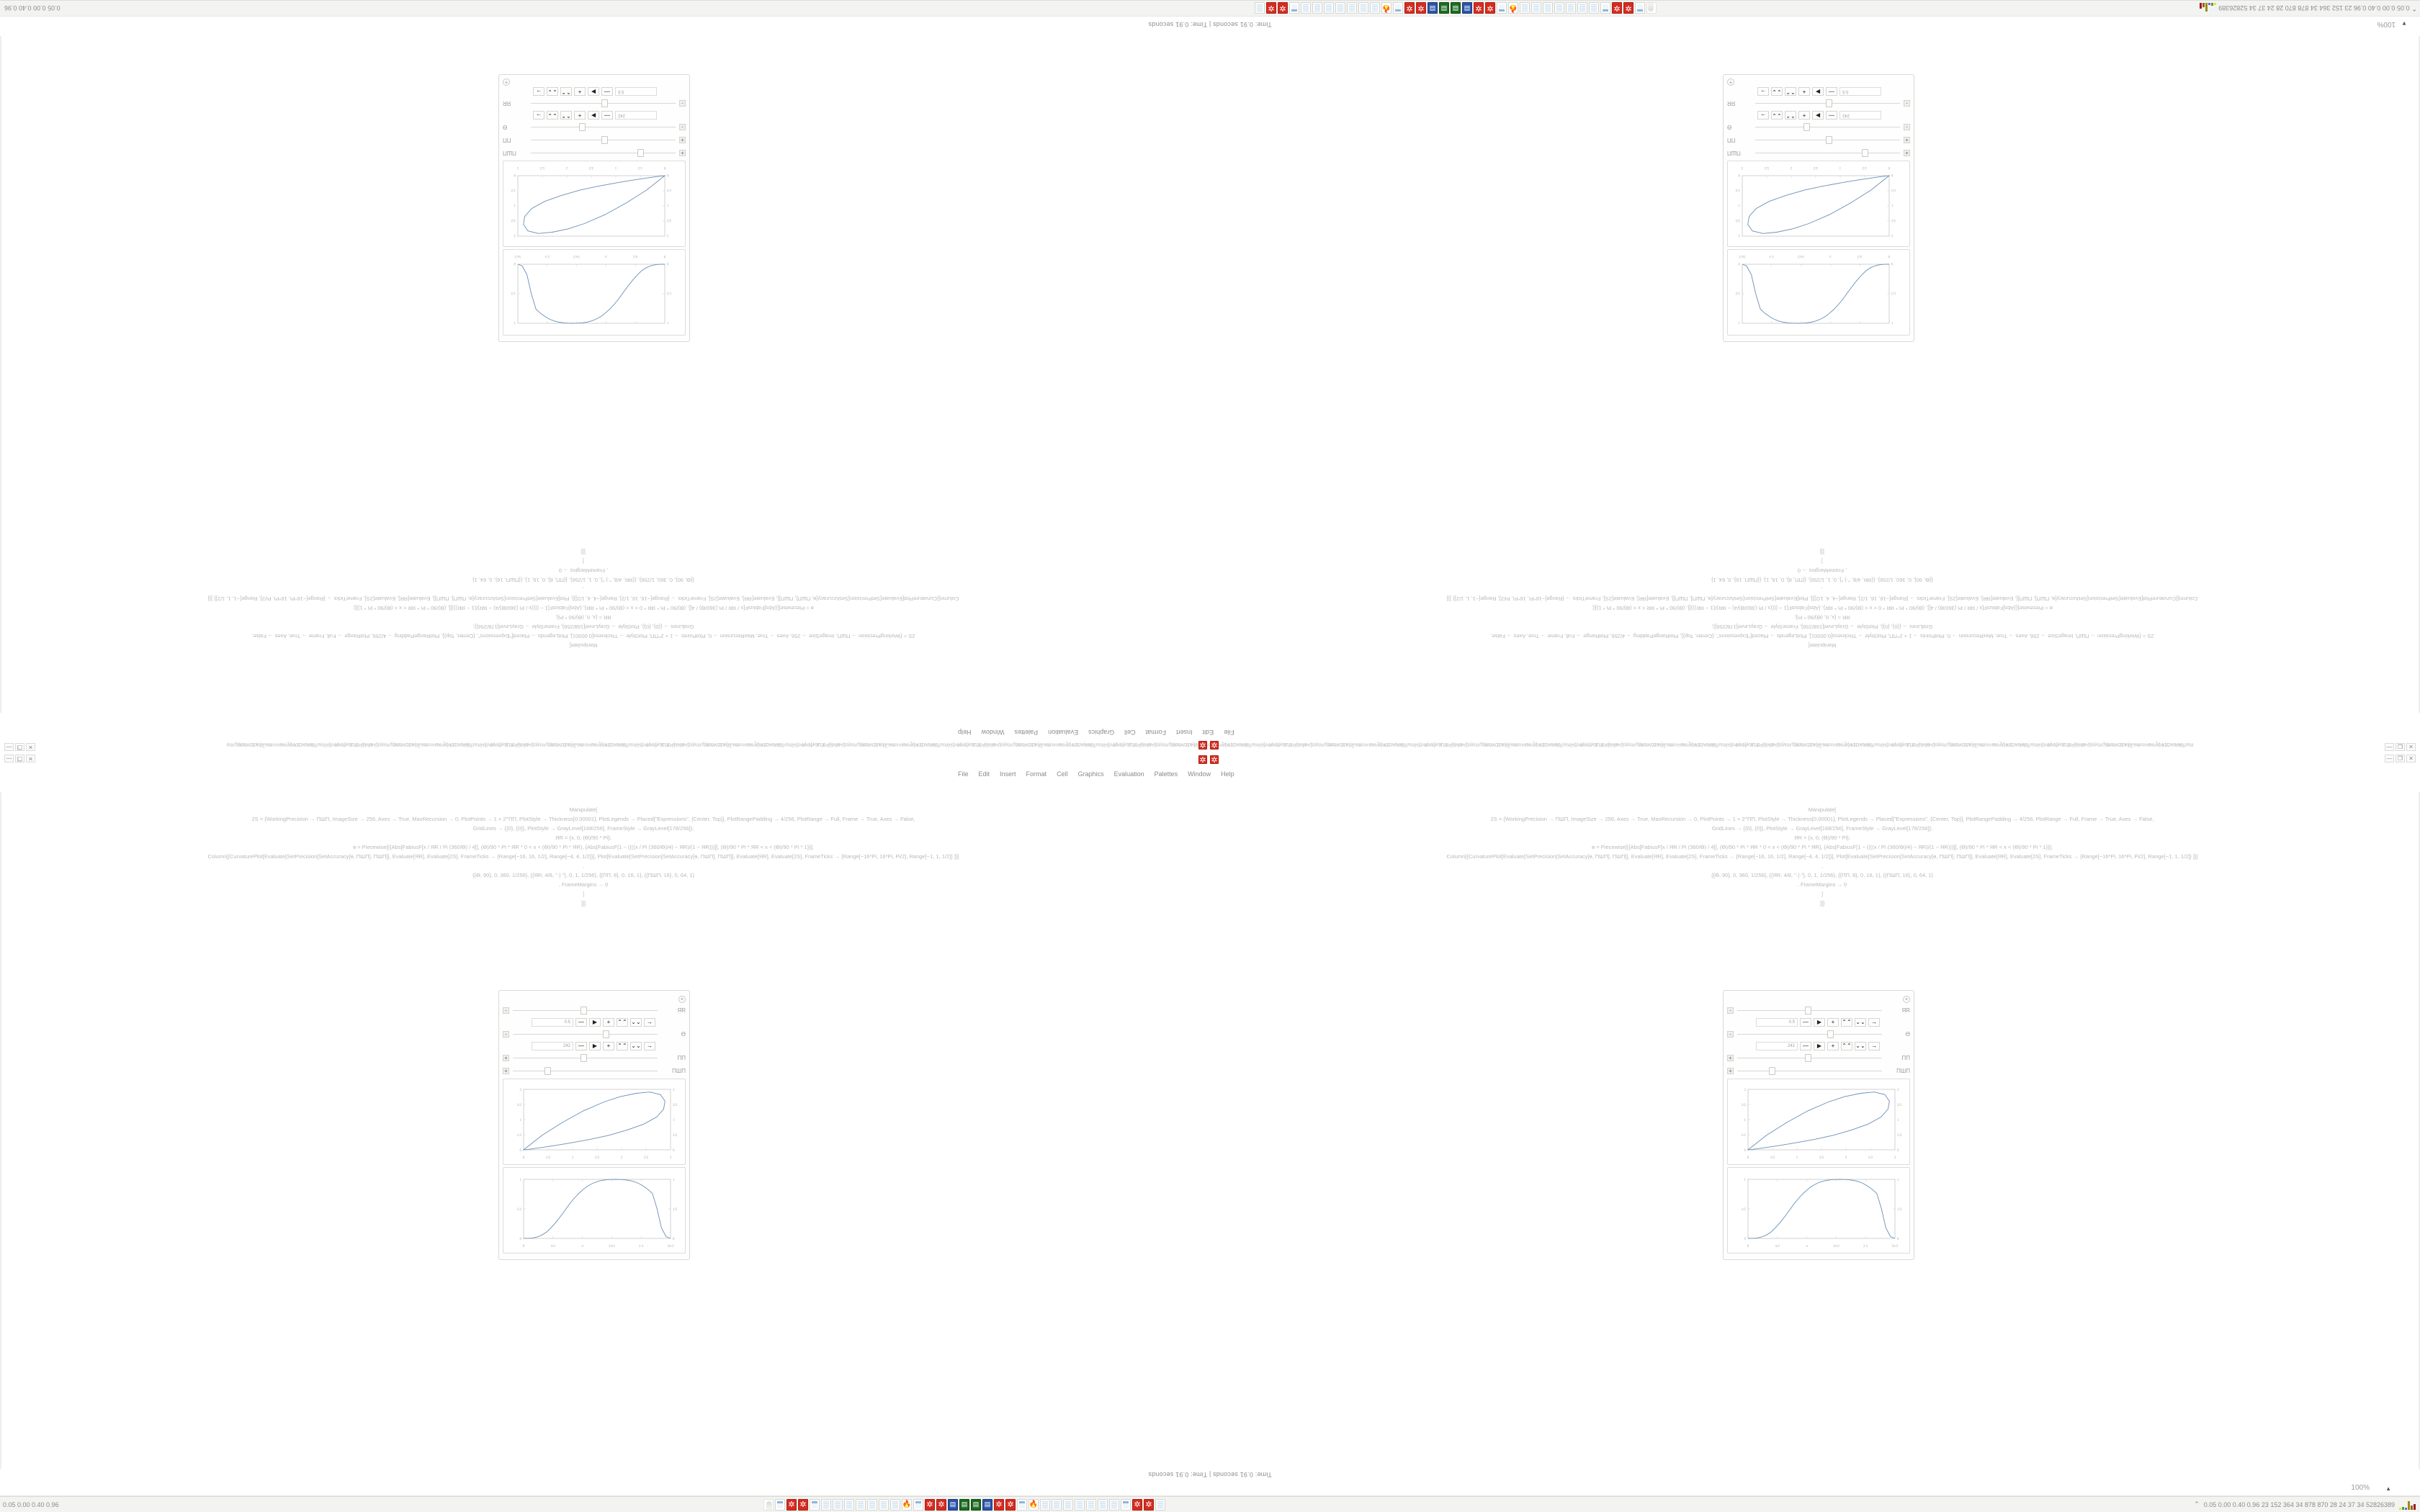 The width and height of the screenshot is (2420, 1512). What do you see at coordinates (594, 1040) in the screenshot?
I see `controls-area: - ЯR 0.5— ▶ + ⌃⌃ ⌄⌄ → - Ө 242— ▶ + ⌃⌃ ⌄⌄ → + ПП + ПШП` at bounding box center [594, 1040].